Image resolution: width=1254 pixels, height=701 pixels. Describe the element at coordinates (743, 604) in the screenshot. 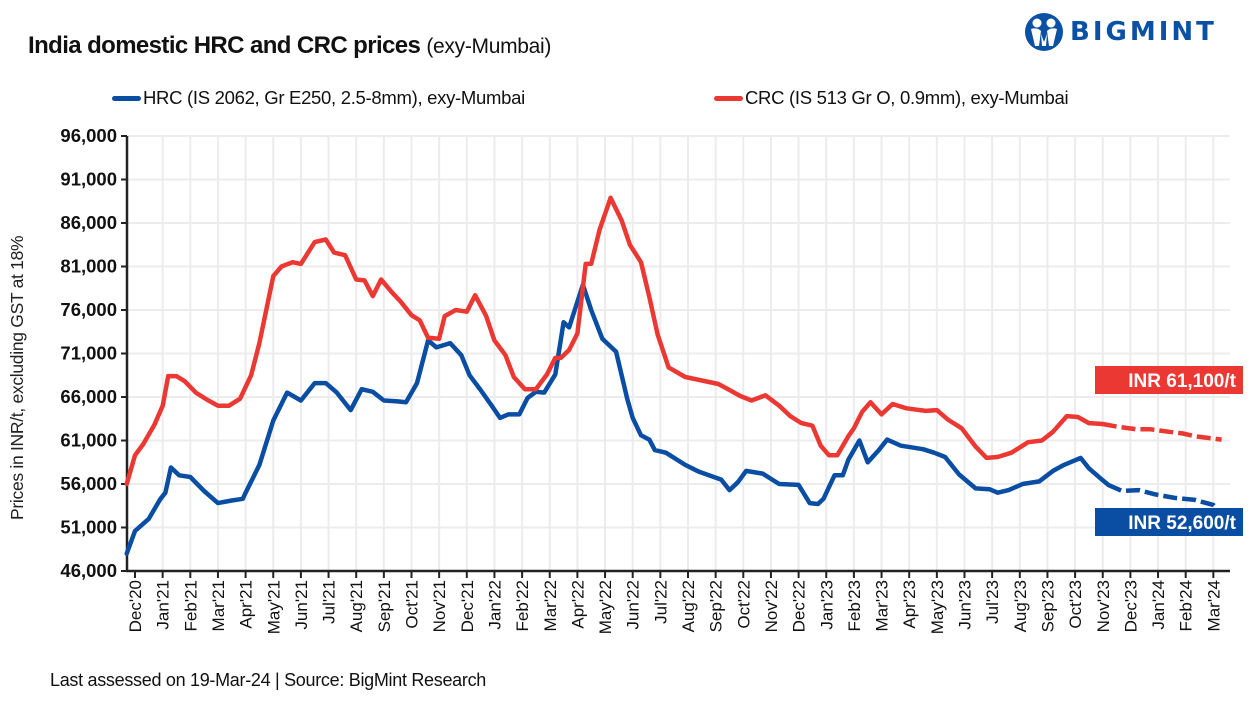

I see `x-tick-label: Oct'22` at that location.